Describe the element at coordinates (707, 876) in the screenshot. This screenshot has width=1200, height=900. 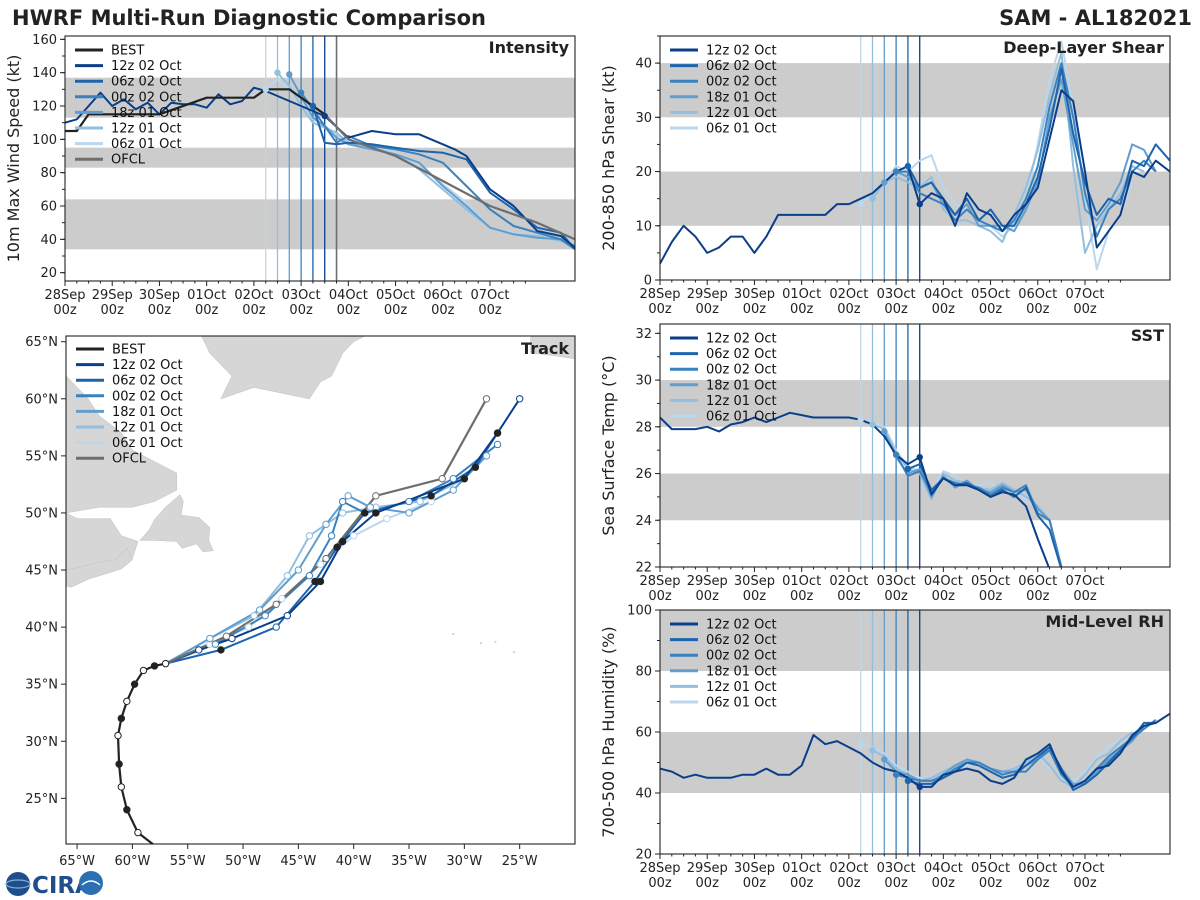
I see `rh-xtick-label: 29Sep 00z` at that location.